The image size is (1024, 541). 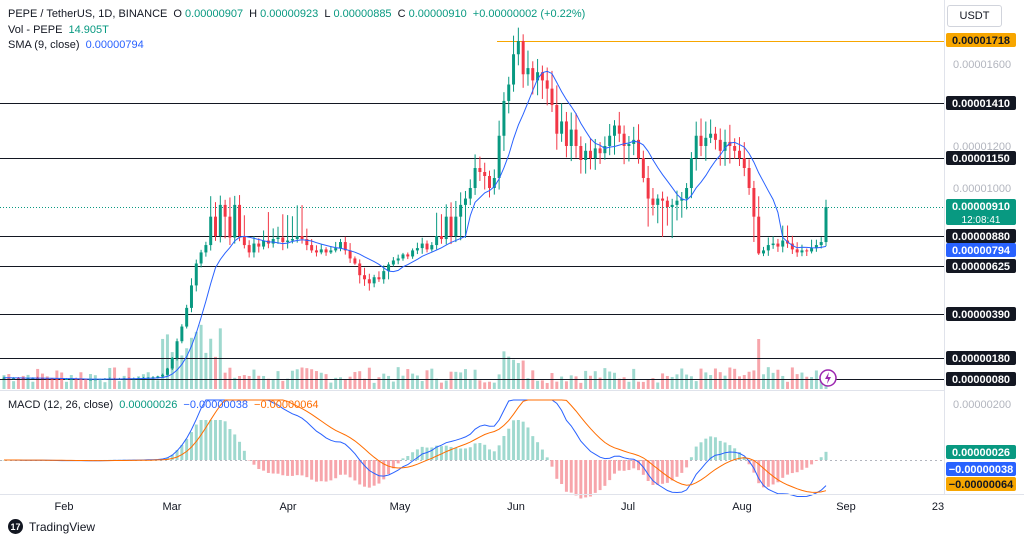 What do you see at coordinates (88, 14) in the screenshot?
I see `symbol-title: PEPE / TetherUS, 1D, BINANCE` at bounding box center [88, 14].